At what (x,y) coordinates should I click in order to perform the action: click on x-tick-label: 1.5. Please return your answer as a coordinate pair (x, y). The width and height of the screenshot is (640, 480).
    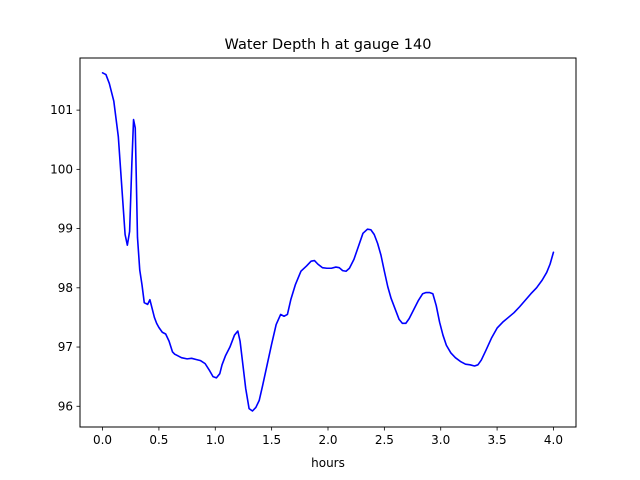
    Looking at the image, I should click on (271, 440).